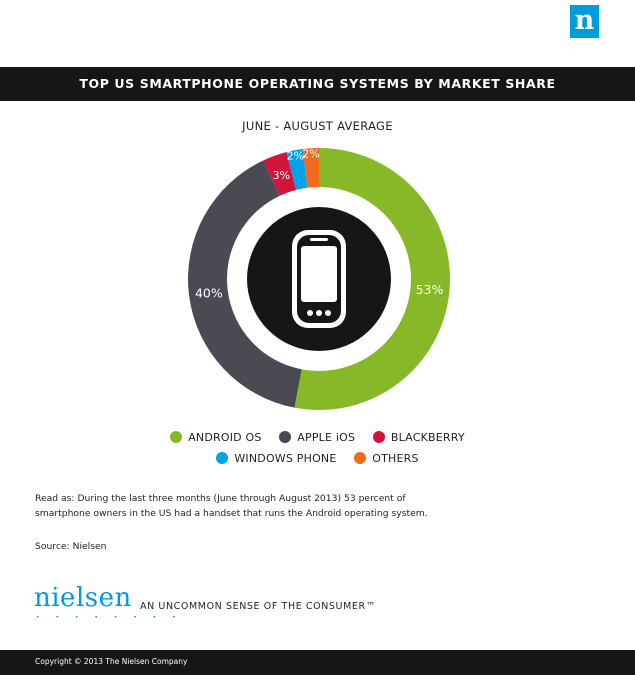 This screenshot has width=635, height=675. What do you see at coordinates (83, 598) in the screenshot?
I see `nielsen-wordmark: nielsen` at bounding box center [83, 598].